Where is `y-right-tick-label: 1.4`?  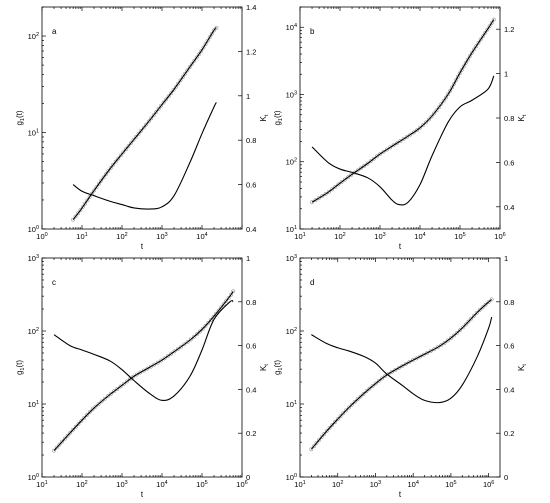
y-right-tick-label: 1.4 is located at coordinates (251, 7).